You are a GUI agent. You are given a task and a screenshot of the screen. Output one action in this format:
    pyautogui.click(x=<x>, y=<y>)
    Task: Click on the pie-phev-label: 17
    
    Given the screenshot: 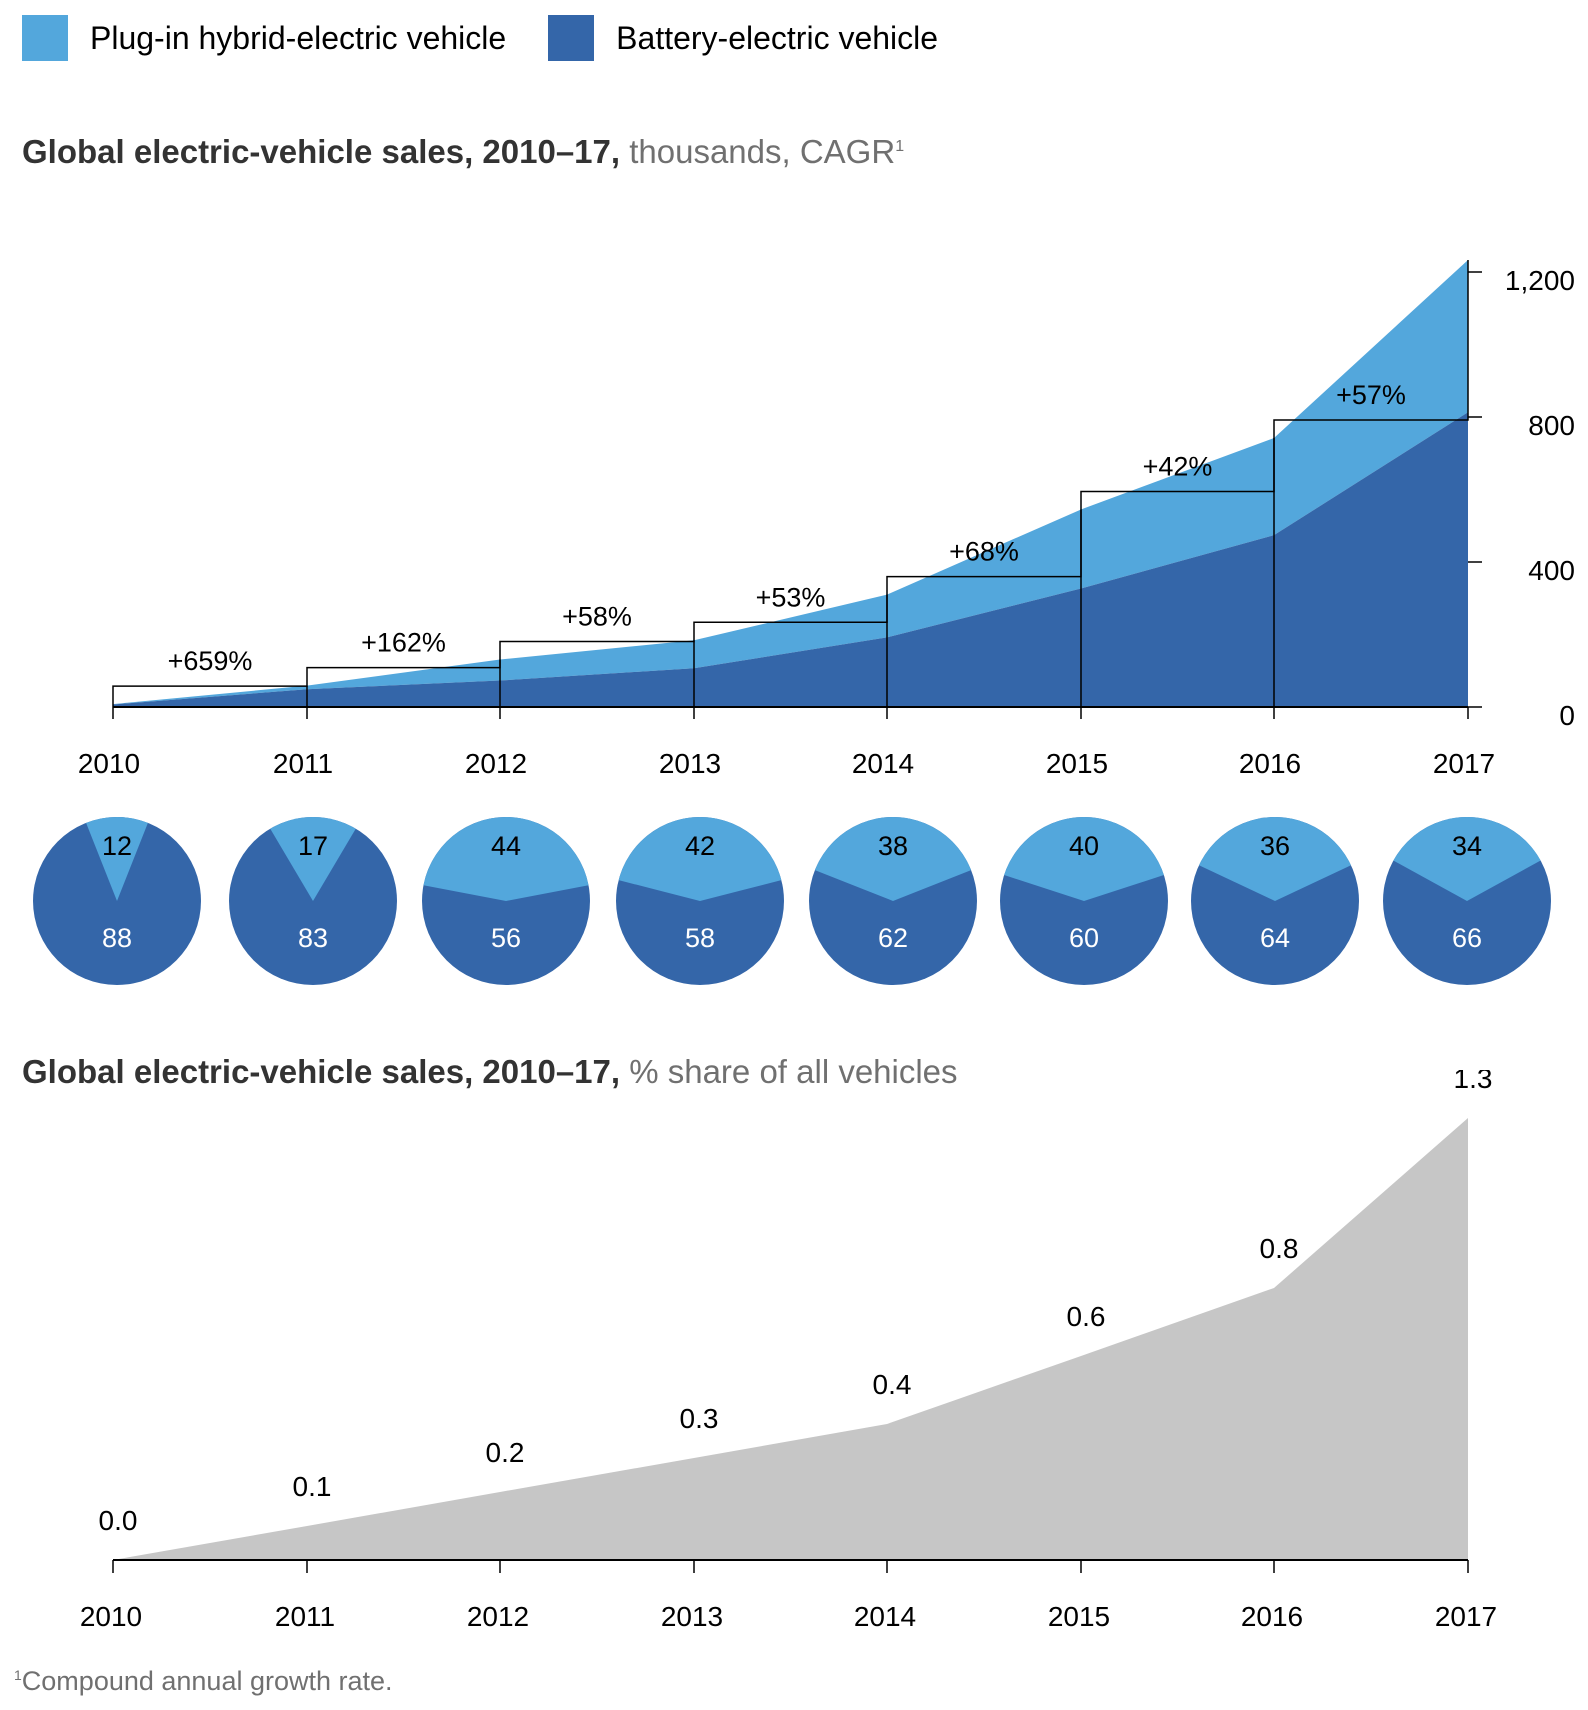 What is the action you would take?
    pyautogui.click(x=313, y=846)
    